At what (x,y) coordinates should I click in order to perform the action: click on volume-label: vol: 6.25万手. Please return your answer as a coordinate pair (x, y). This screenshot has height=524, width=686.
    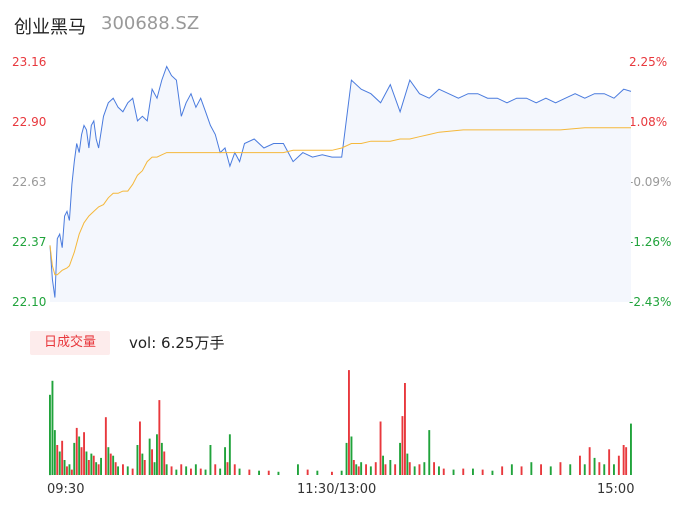
    Looking at the image, I should click on (177, 343).